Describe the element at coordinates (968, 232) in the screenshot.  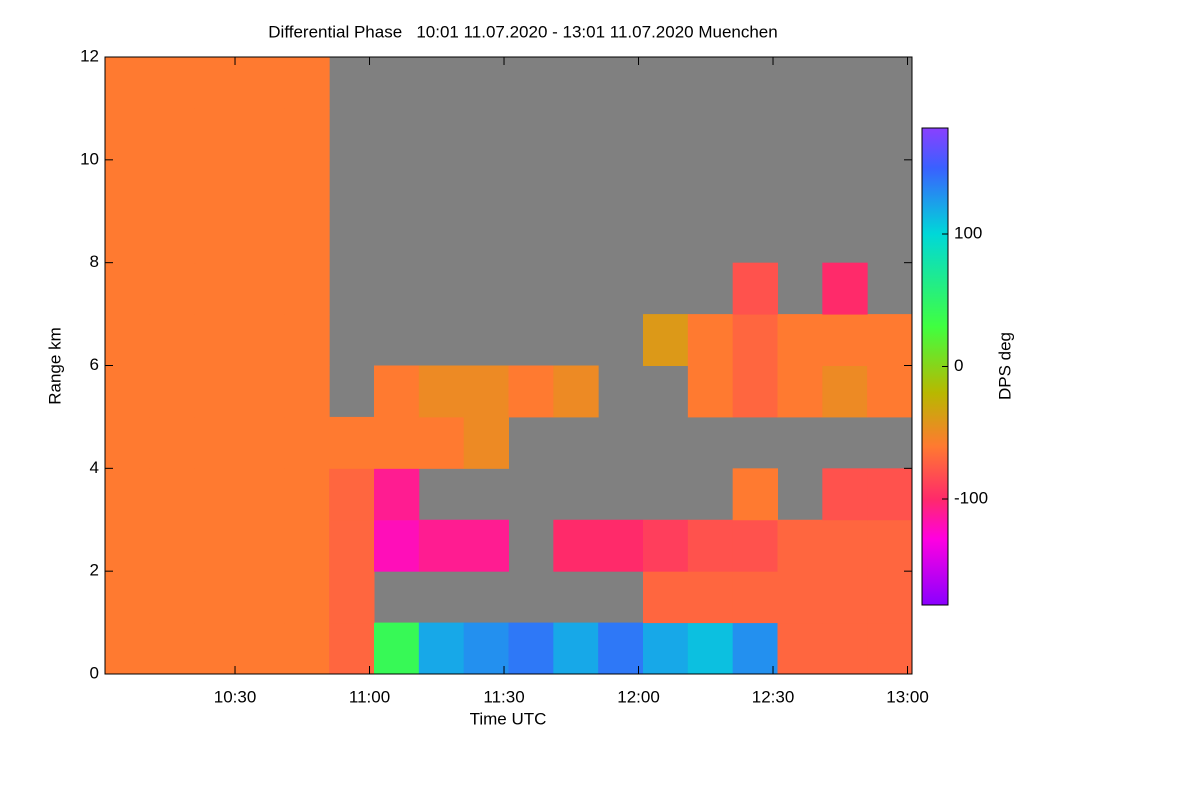
I see `colorbar-tick-label: 100` at that location.